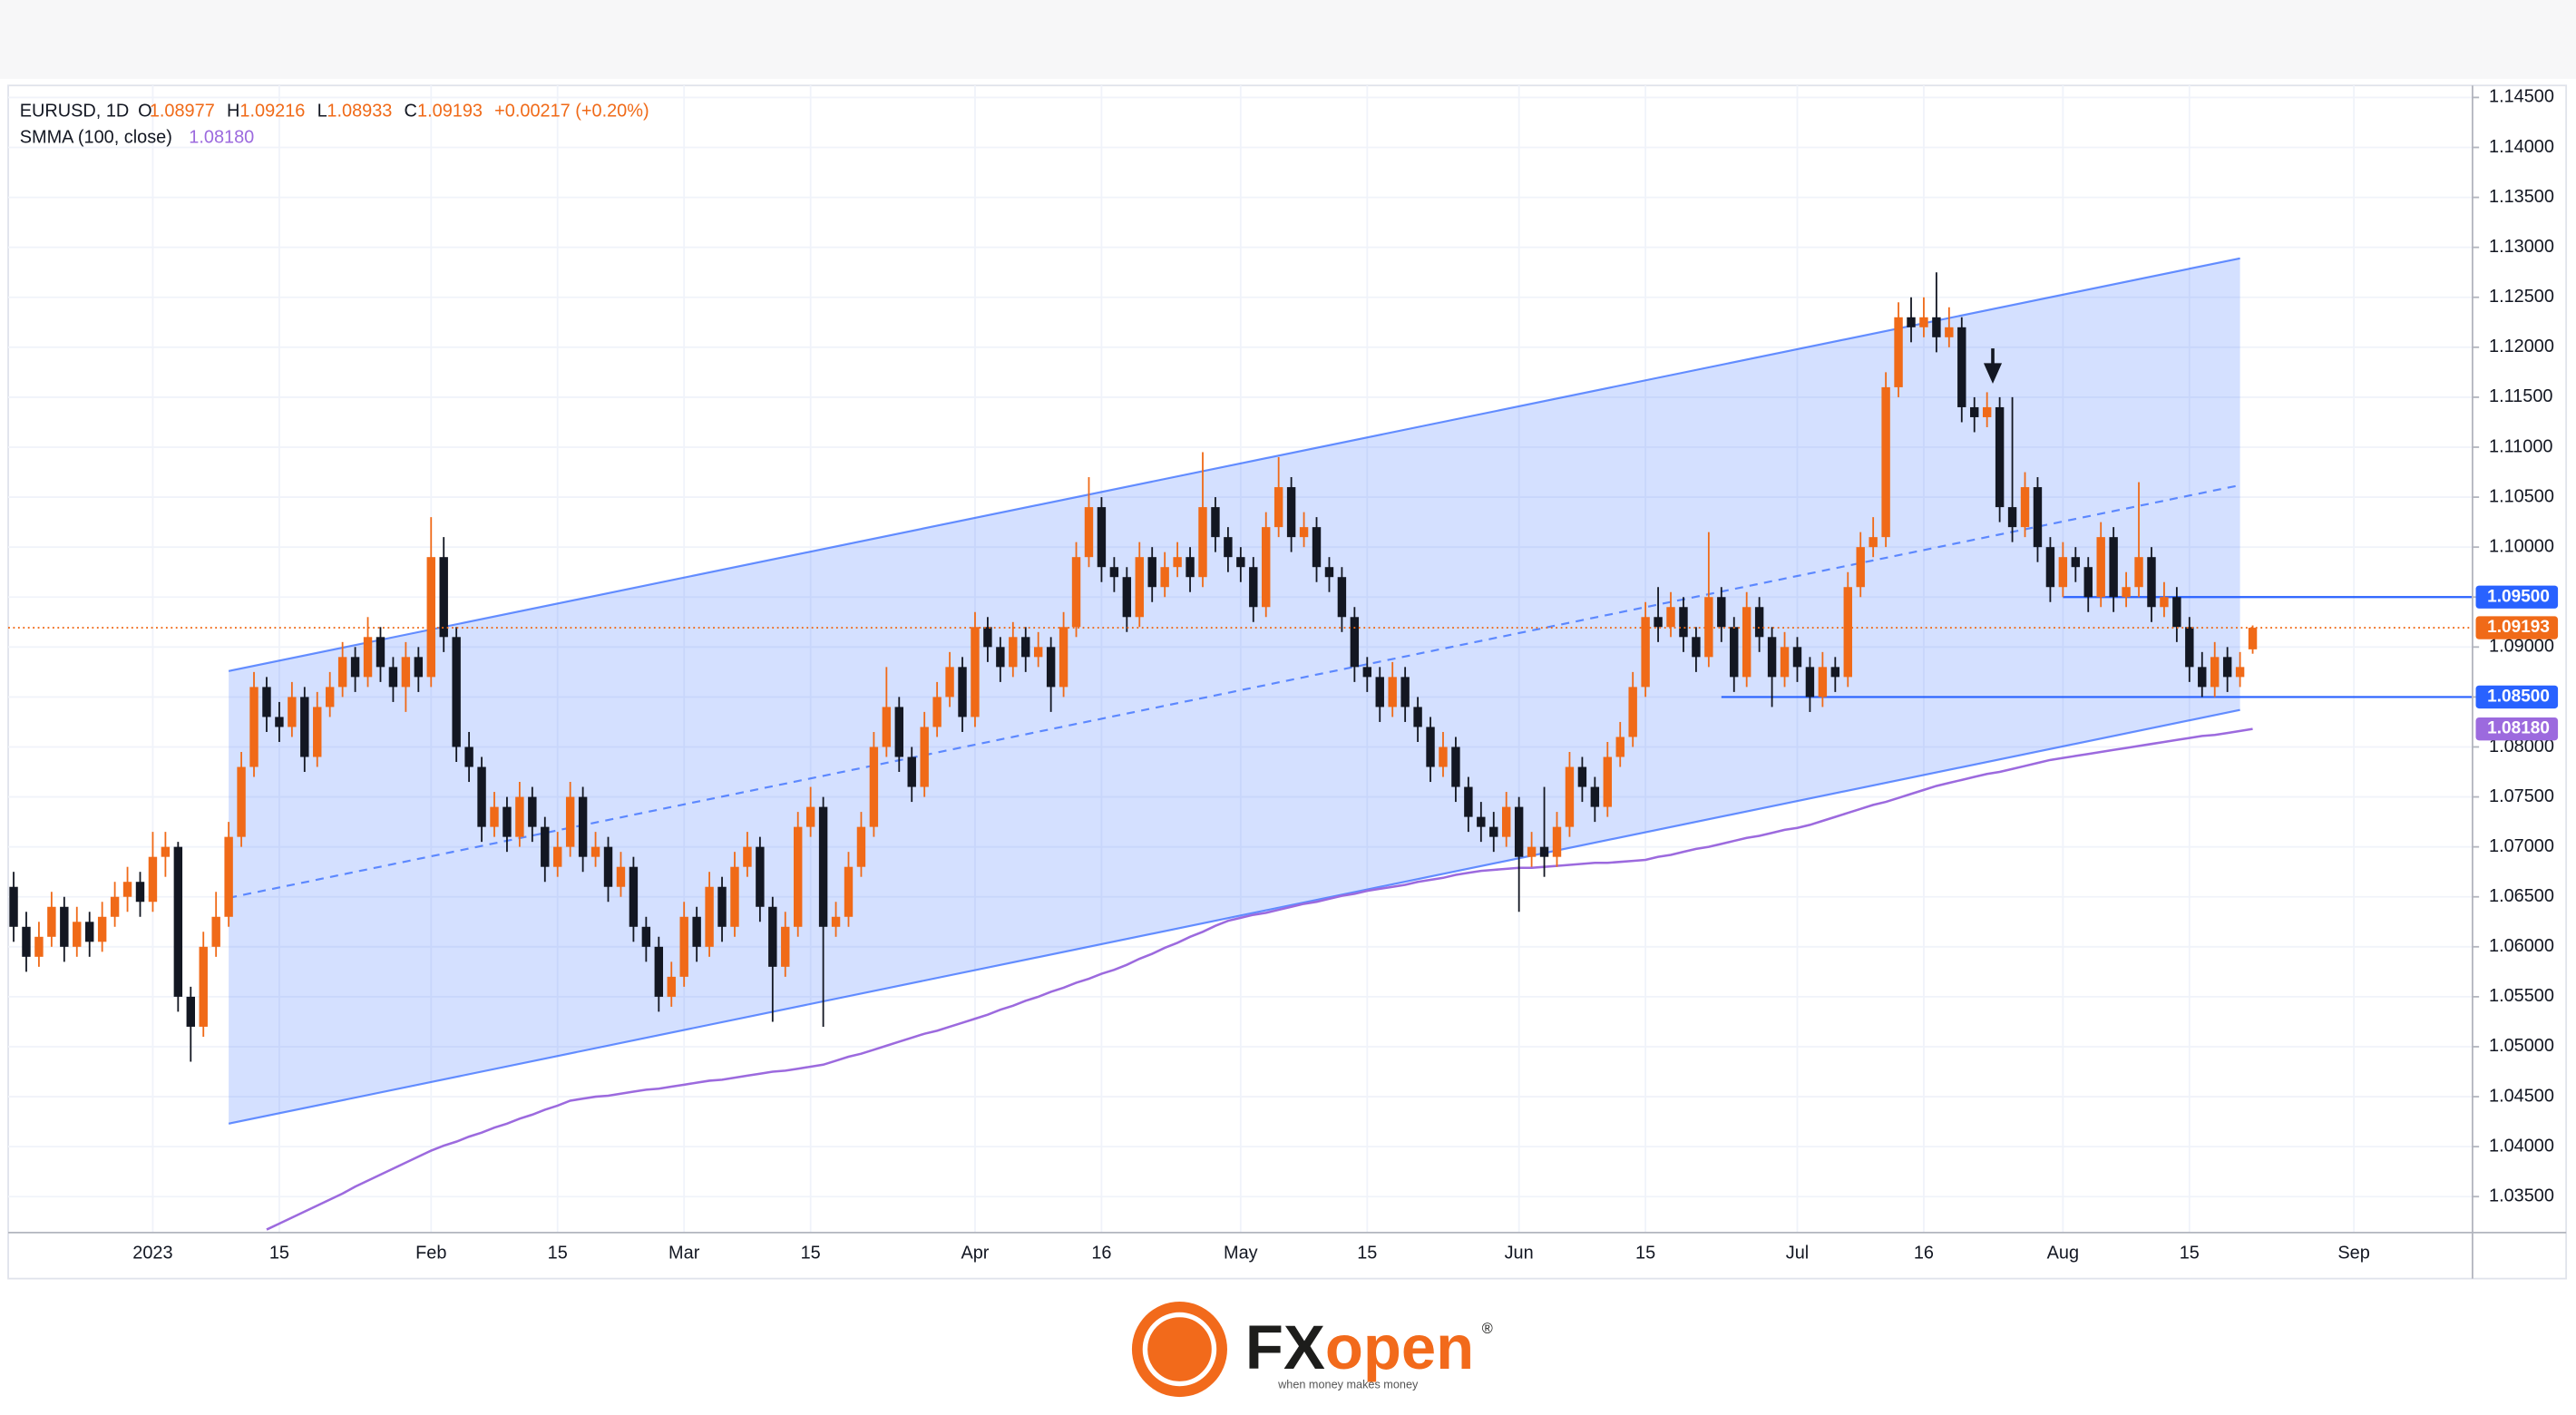 This screenshot has width=2576, height=1415. I want to click on y-tick-label: 1.07500, so click(2521, 796).